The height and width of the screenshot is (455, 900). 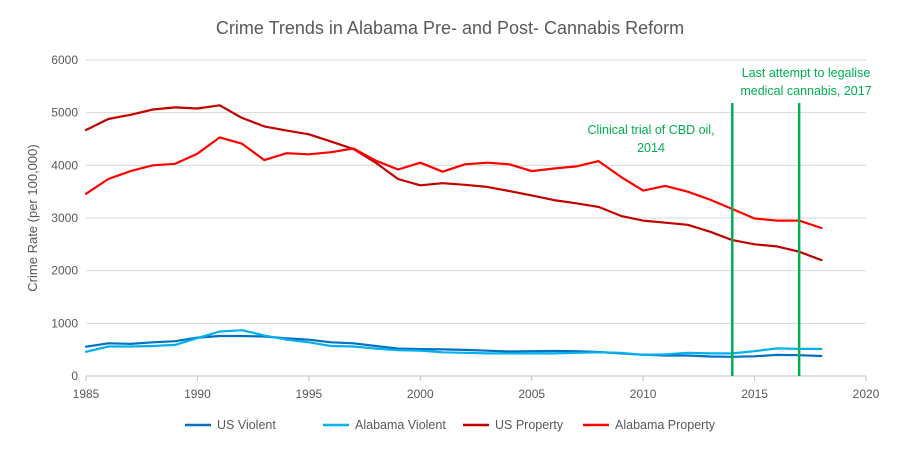 I want to click on x-tick-label: 2015, so click(x=754, y=394).